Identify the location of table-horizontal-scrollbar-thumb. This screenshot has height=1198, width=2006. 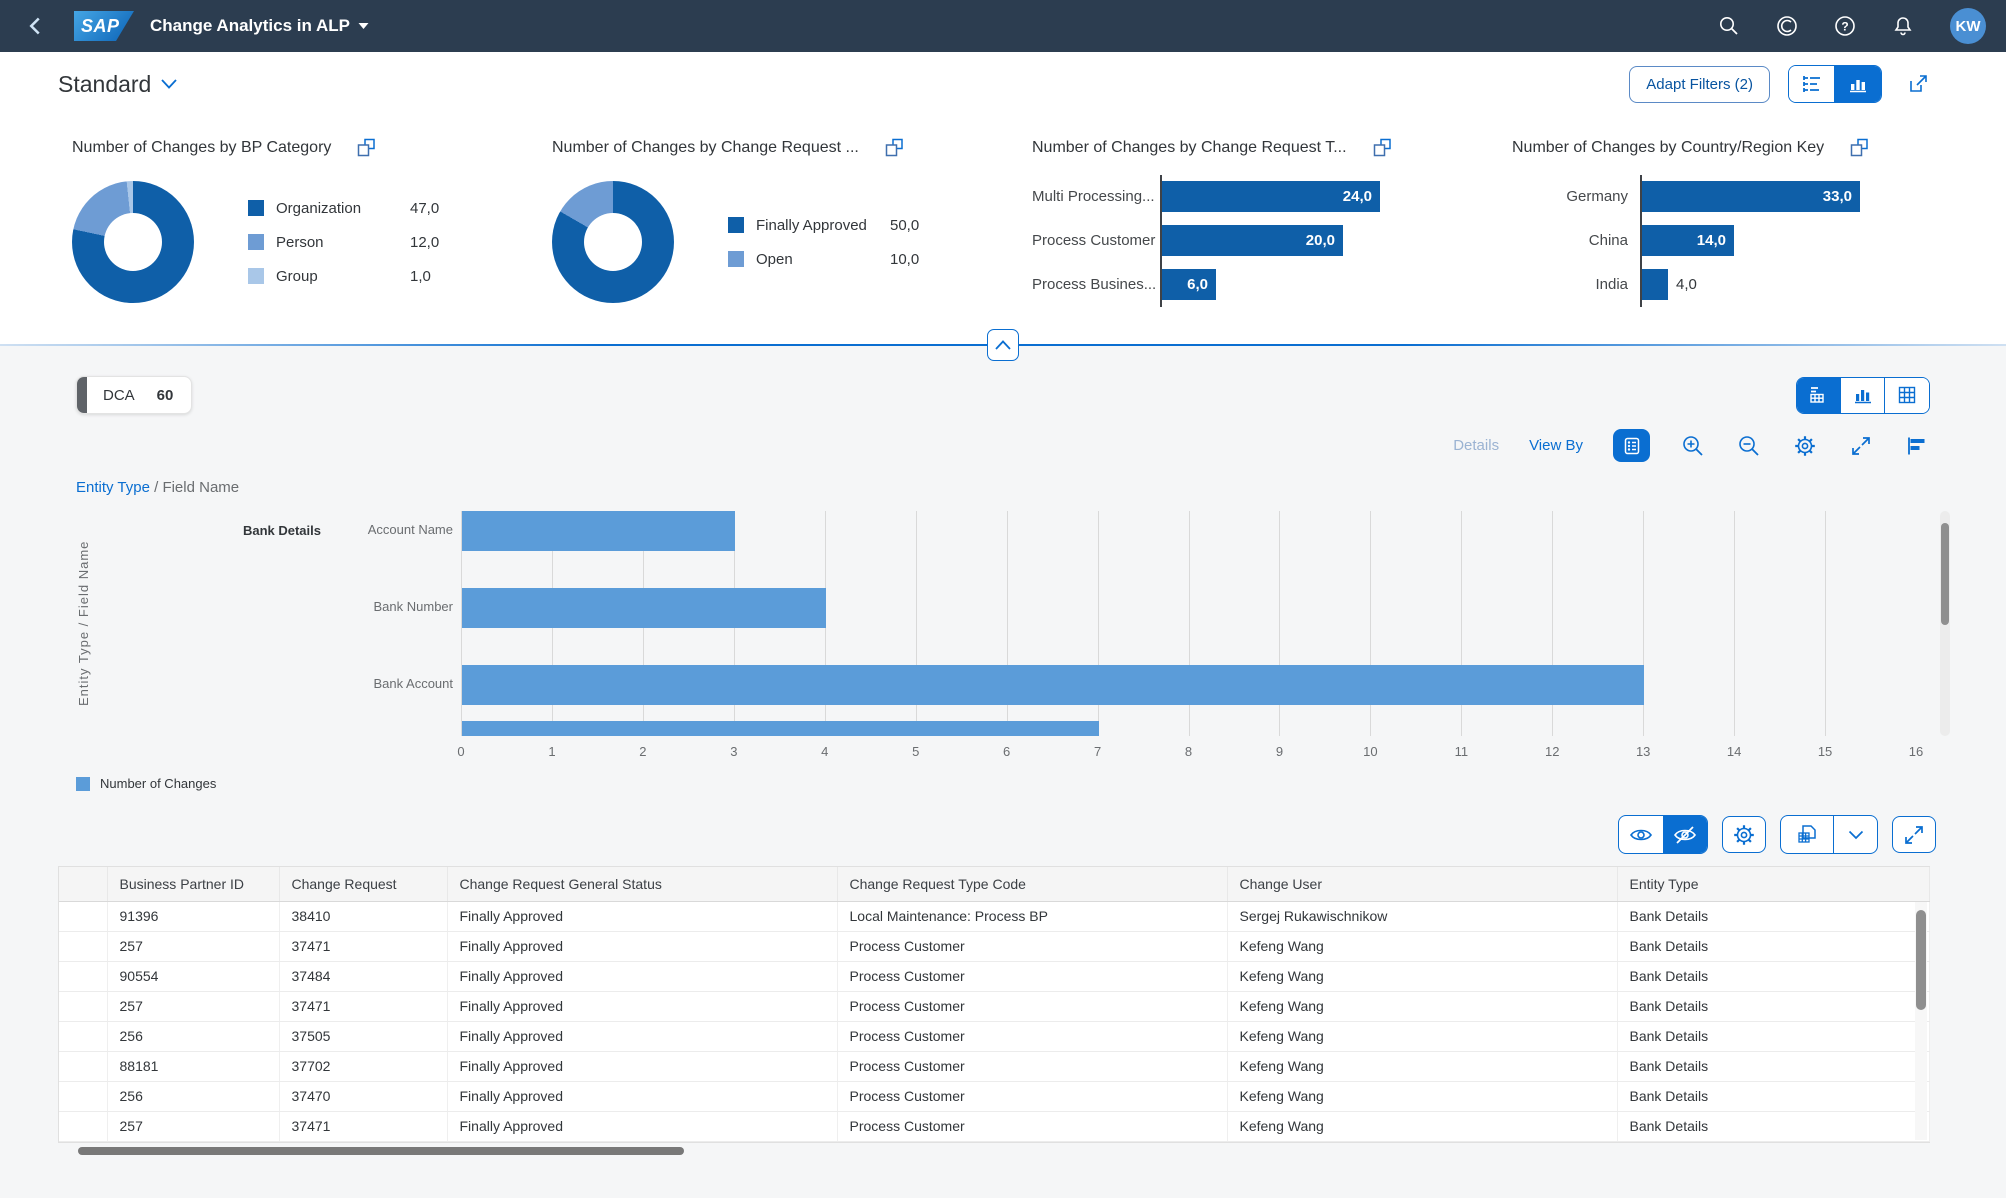
(381, 1150).